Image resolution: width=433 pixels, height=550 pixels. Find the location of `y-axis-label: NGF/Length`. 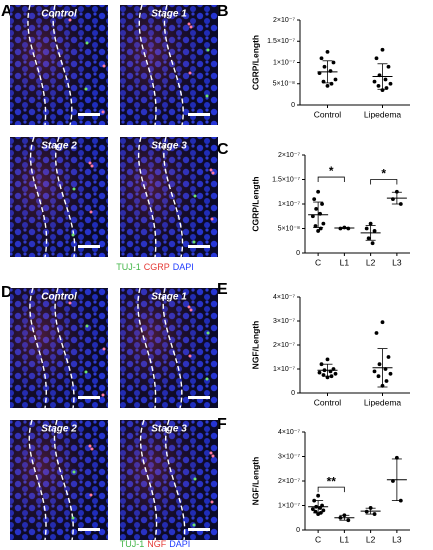

y-axis-label: NGF/Length is located at coordinates (255, 481).